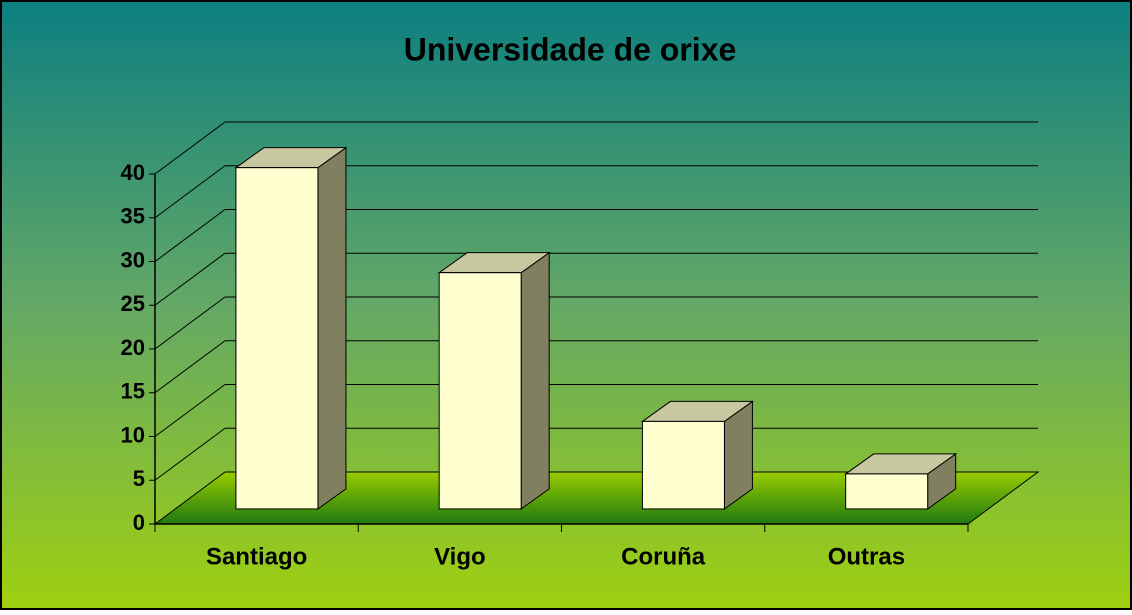 This screenshot has height=615, width=1132. I want to click on y-tick-label: 30, so click(133, 259).